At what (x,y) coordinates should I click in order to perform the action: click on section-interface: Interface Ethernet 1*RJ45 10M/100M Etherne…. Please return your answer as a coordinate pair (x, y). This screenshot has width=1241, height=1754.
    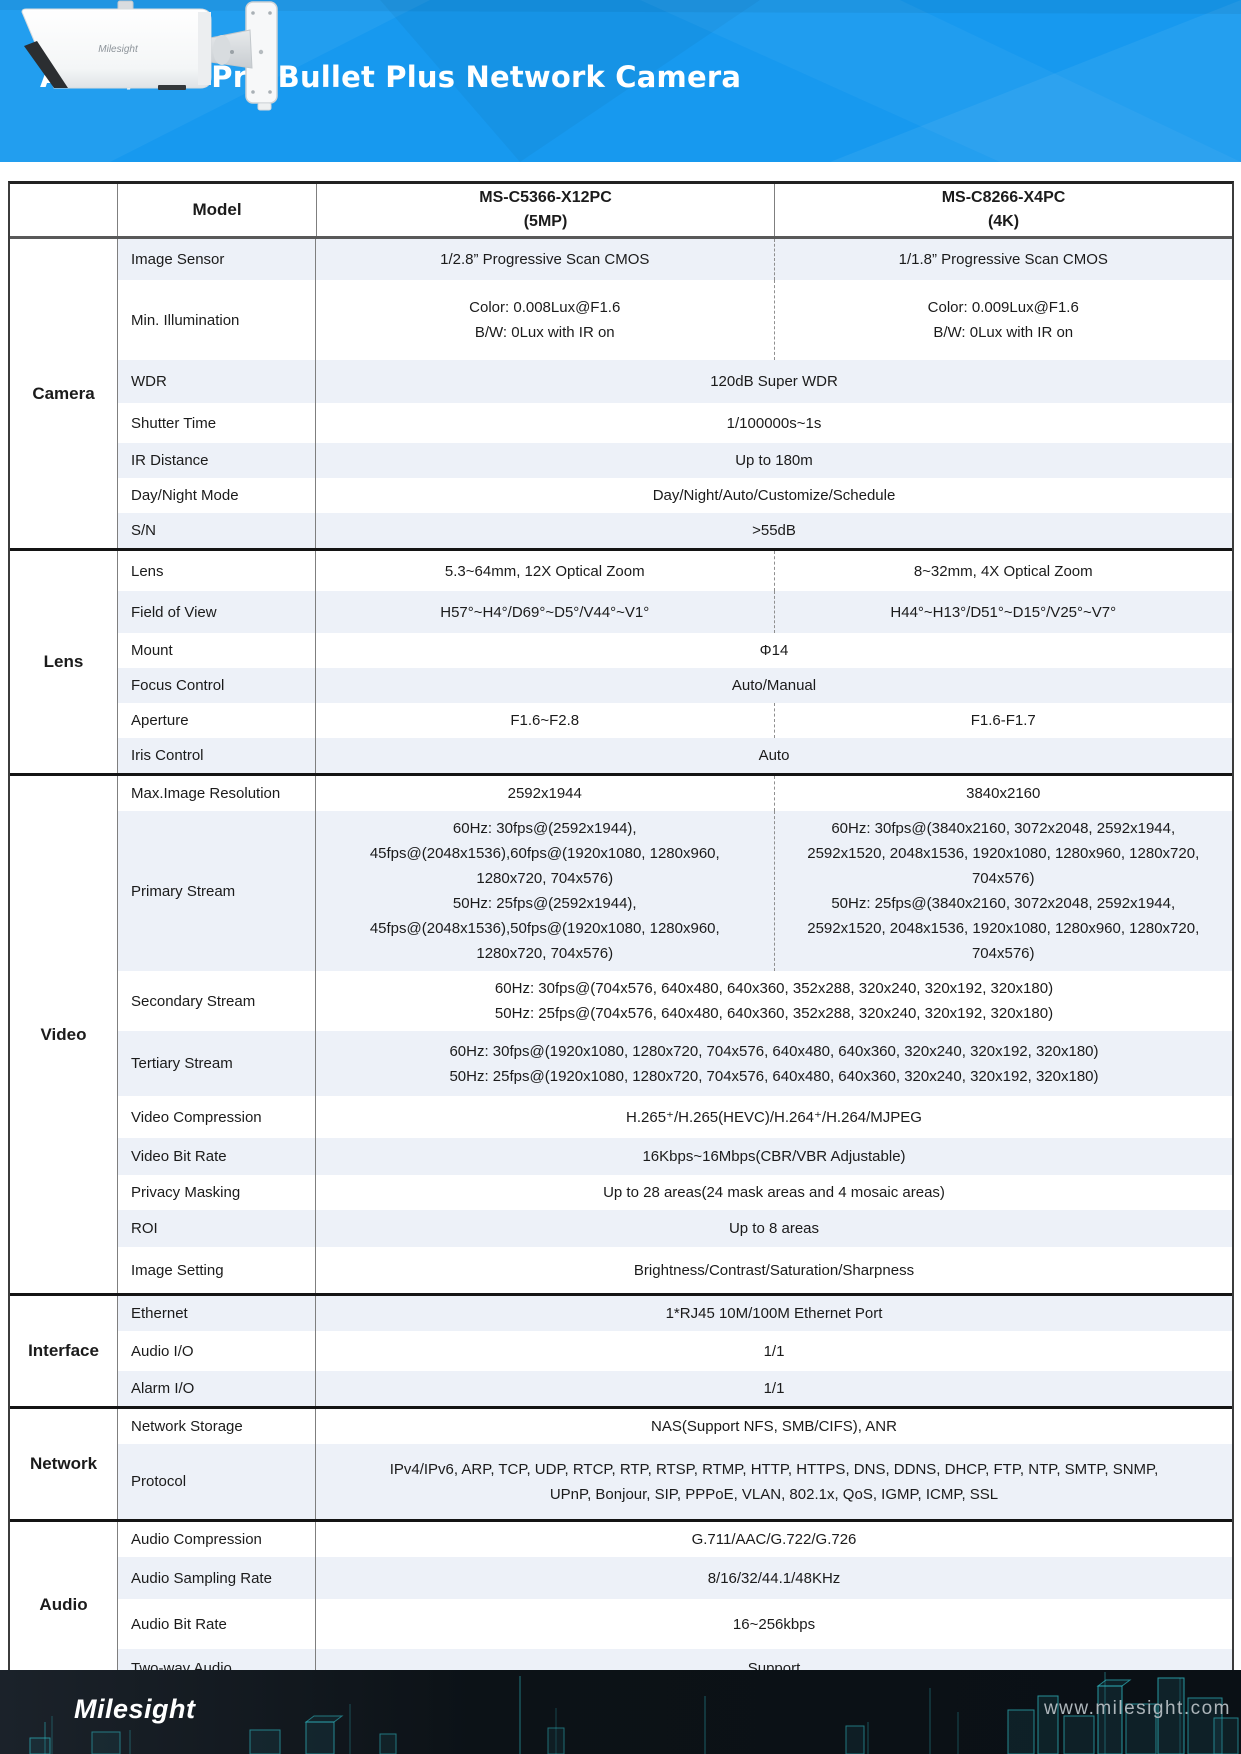
    Looking at the image, I should click on (621, 1349).